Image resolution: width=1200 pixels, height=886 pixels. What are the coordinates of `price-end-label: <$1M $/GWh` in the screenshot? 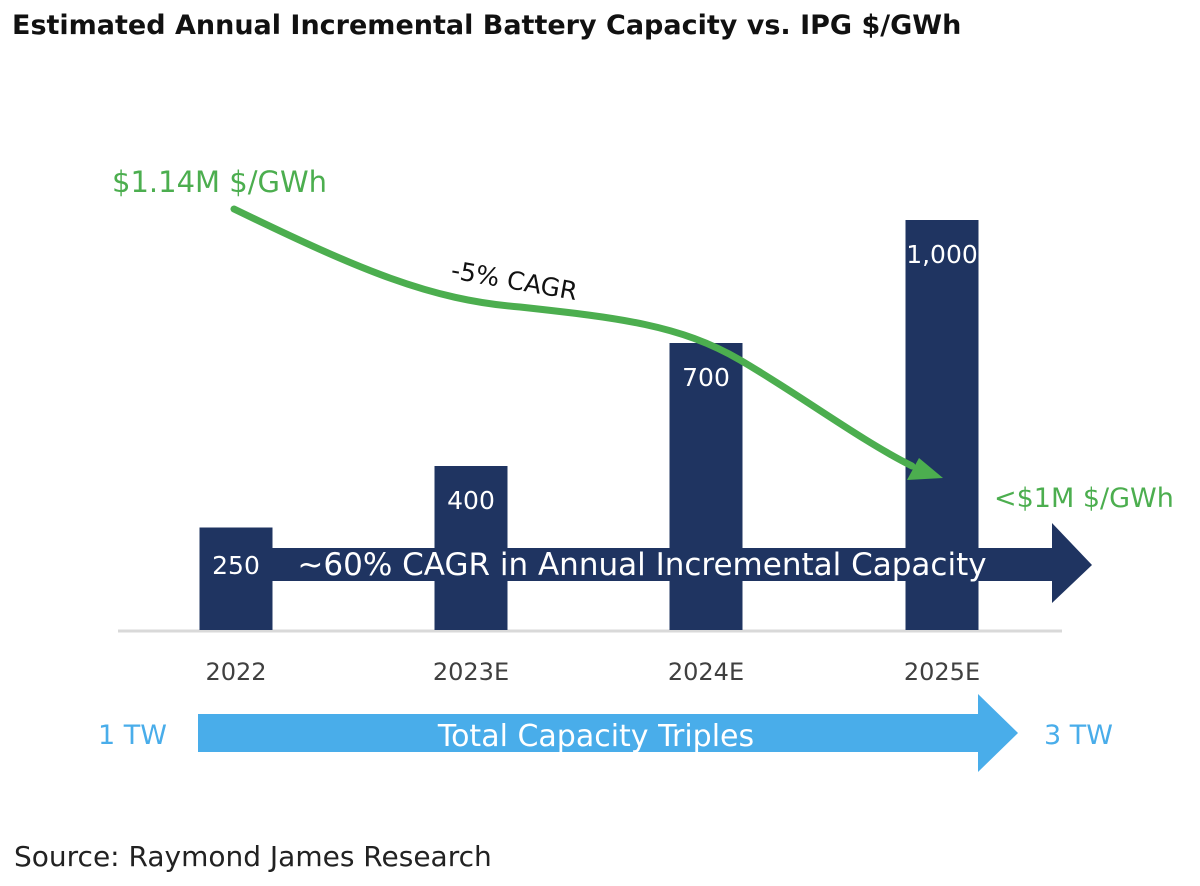 It's located at (1084, 498).